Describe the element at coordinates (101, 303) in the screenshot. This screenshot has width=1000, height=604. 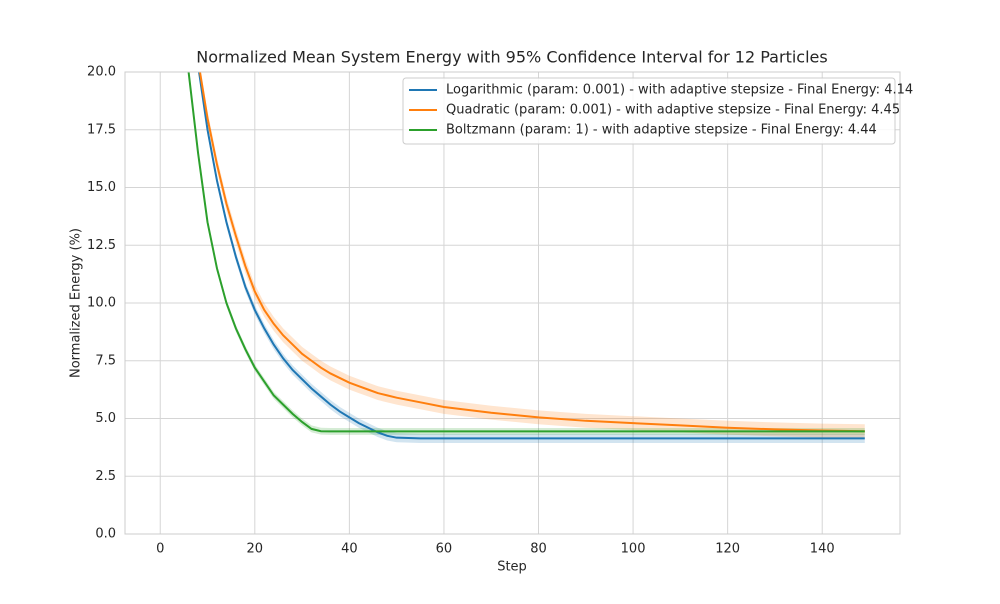
I see `y-tick-label: 10.0` at that location.